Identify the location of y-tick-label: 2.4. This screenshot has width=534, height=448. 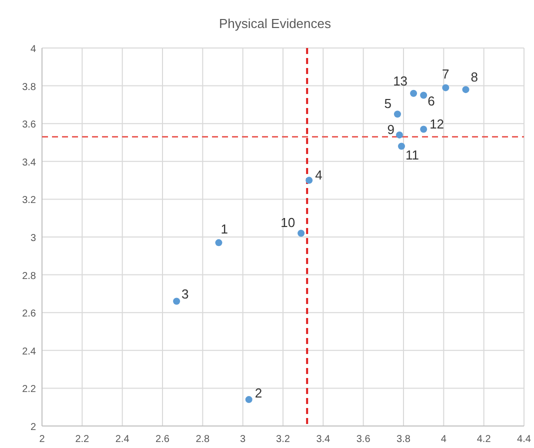
(29, 352).